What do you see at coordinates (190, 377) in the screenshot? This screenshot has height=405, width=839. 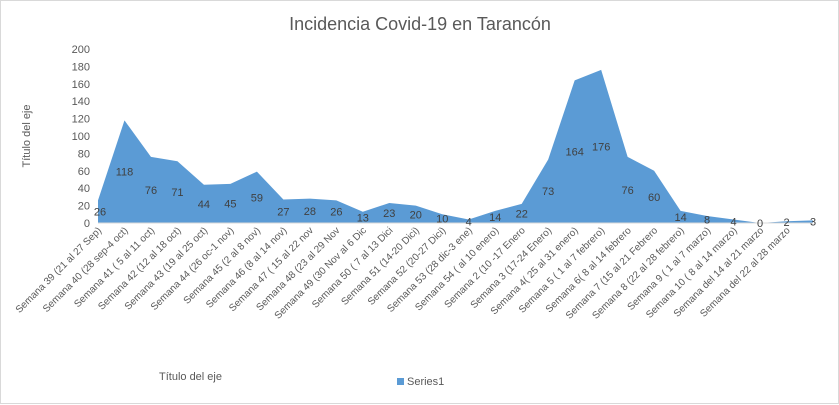 I see `x-axis-title: Título del eje` at bounding box center [190, 377].